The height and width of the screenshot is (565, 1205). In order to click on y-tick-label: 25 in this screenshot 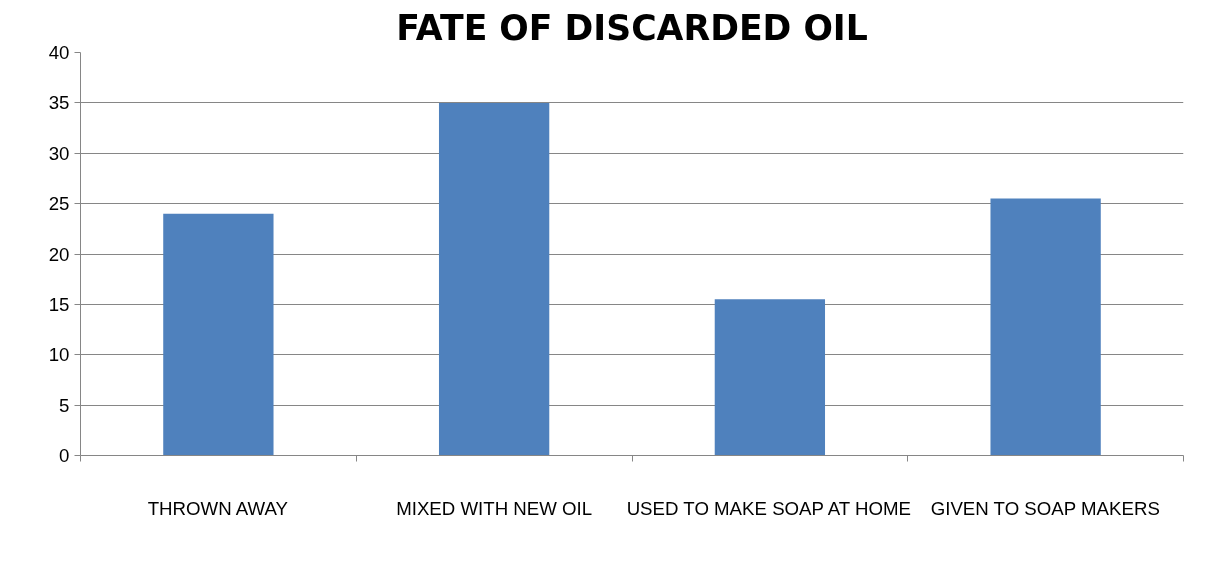, I will do `click(59, 204)`.